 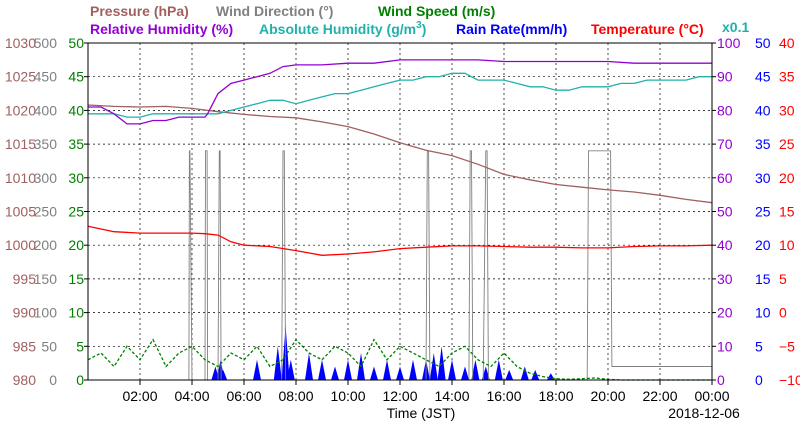 What do you see at coordinates (46, 313) in the screenshot?
I see `wind-direction-tick-label: 100` at bounding box center [46, 313].